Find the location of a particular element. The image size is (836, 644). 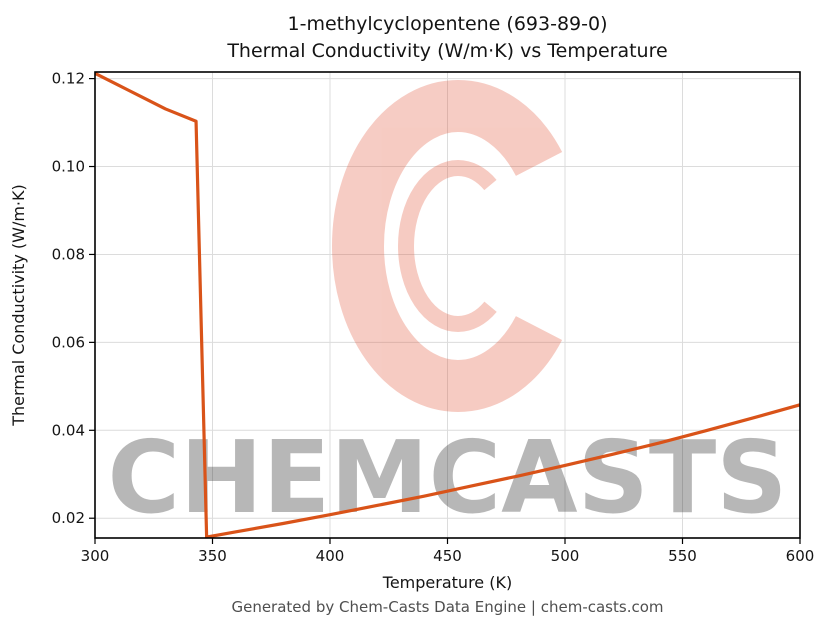

y-tick-label: 0.08 is located at coordinates (68, 254).